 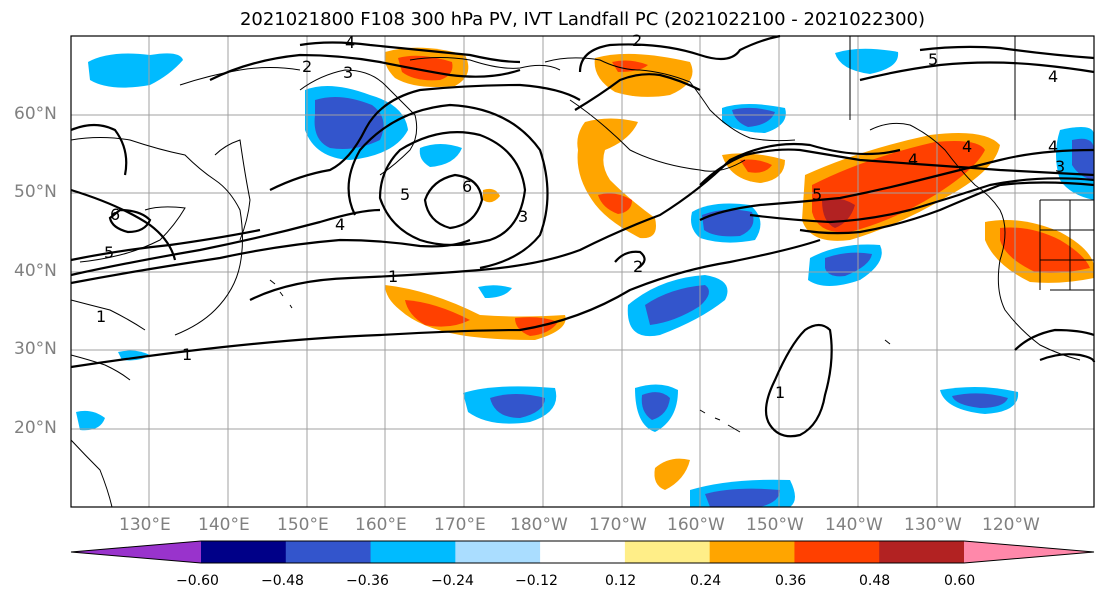 What do you see at coordinates (367, 581) in the screenshot?
I see `colorbar-tick-label: −0.36` at bounding box center [367, 581].